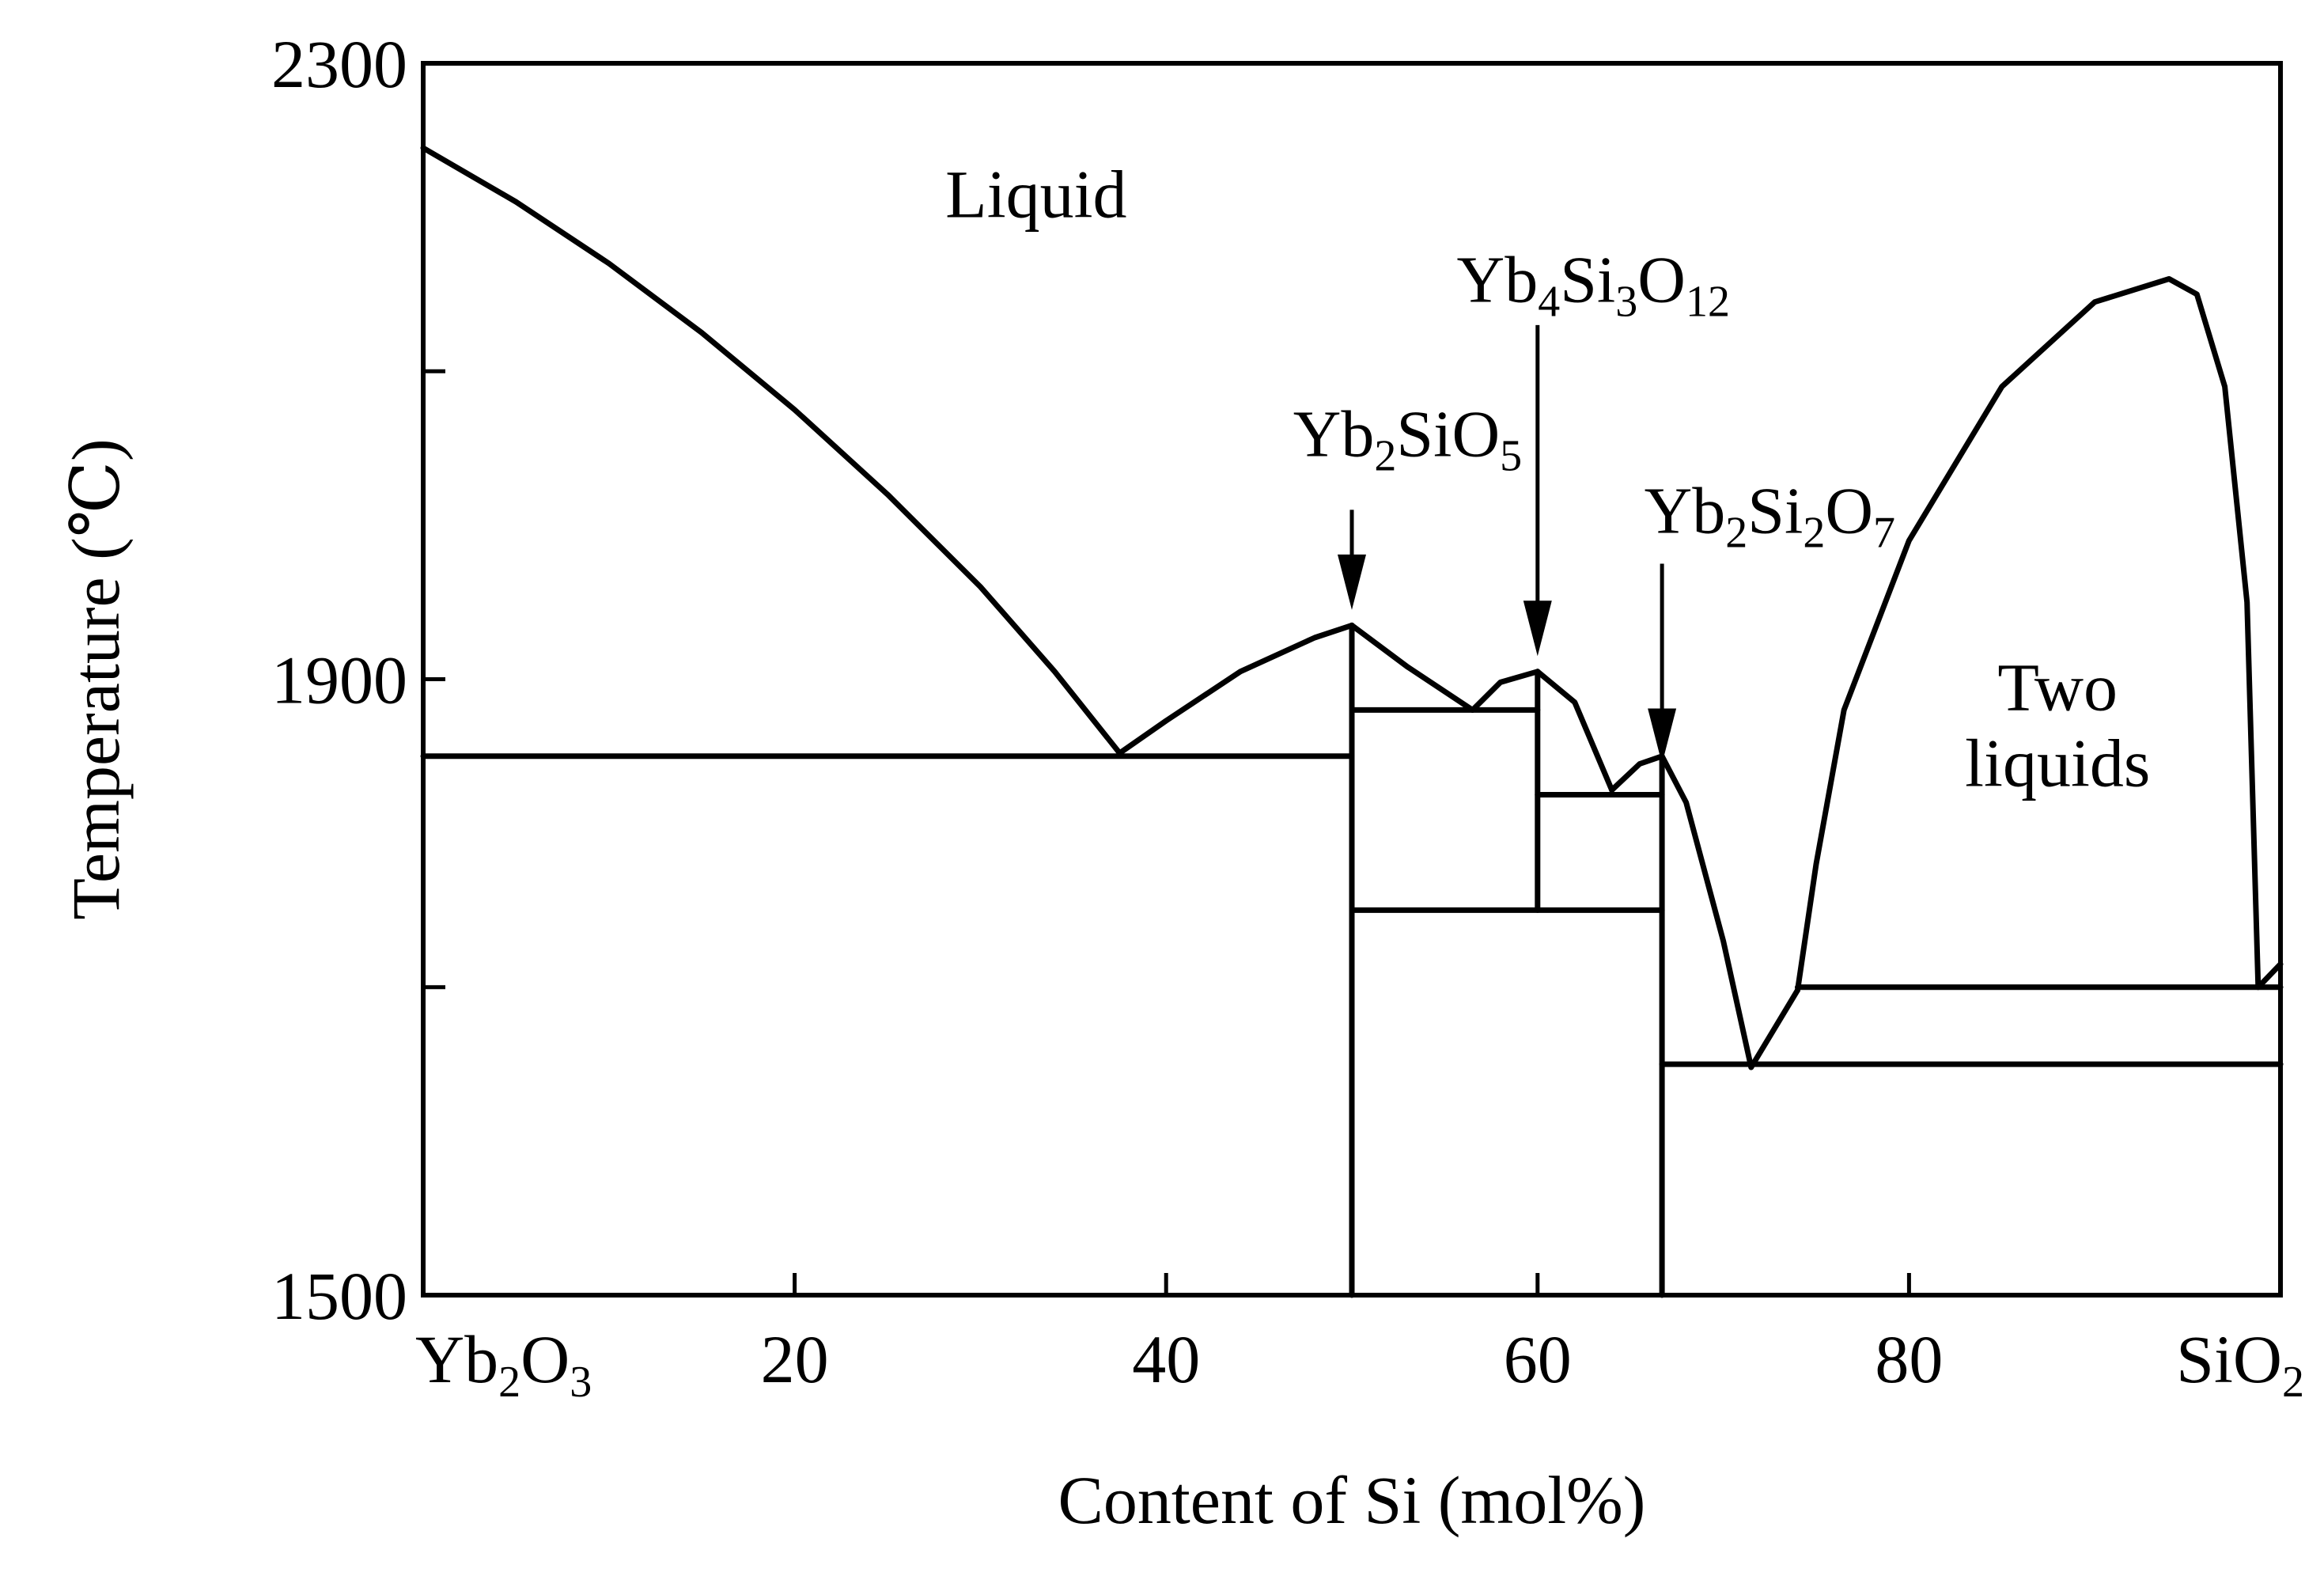 This screenshot has height=1576, width=2324. What do you see at coordinates (1538, 1359) in the screenshot?
I see `x-tick-label-3: 60` at bounding box center [1538, 1359].